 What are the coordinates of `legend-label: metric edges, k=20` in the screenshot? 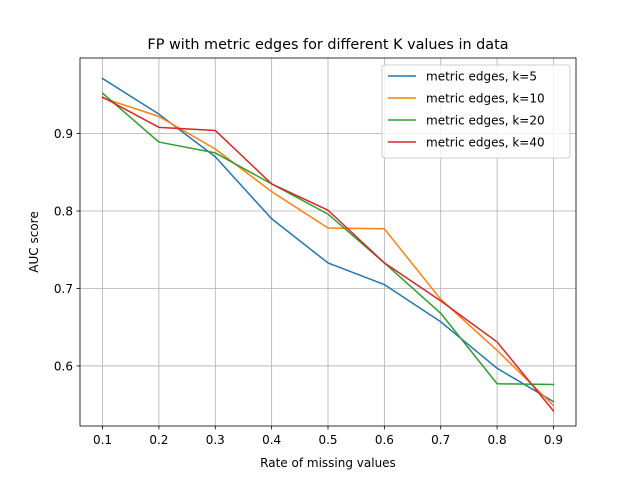 It's located at (485, 121).